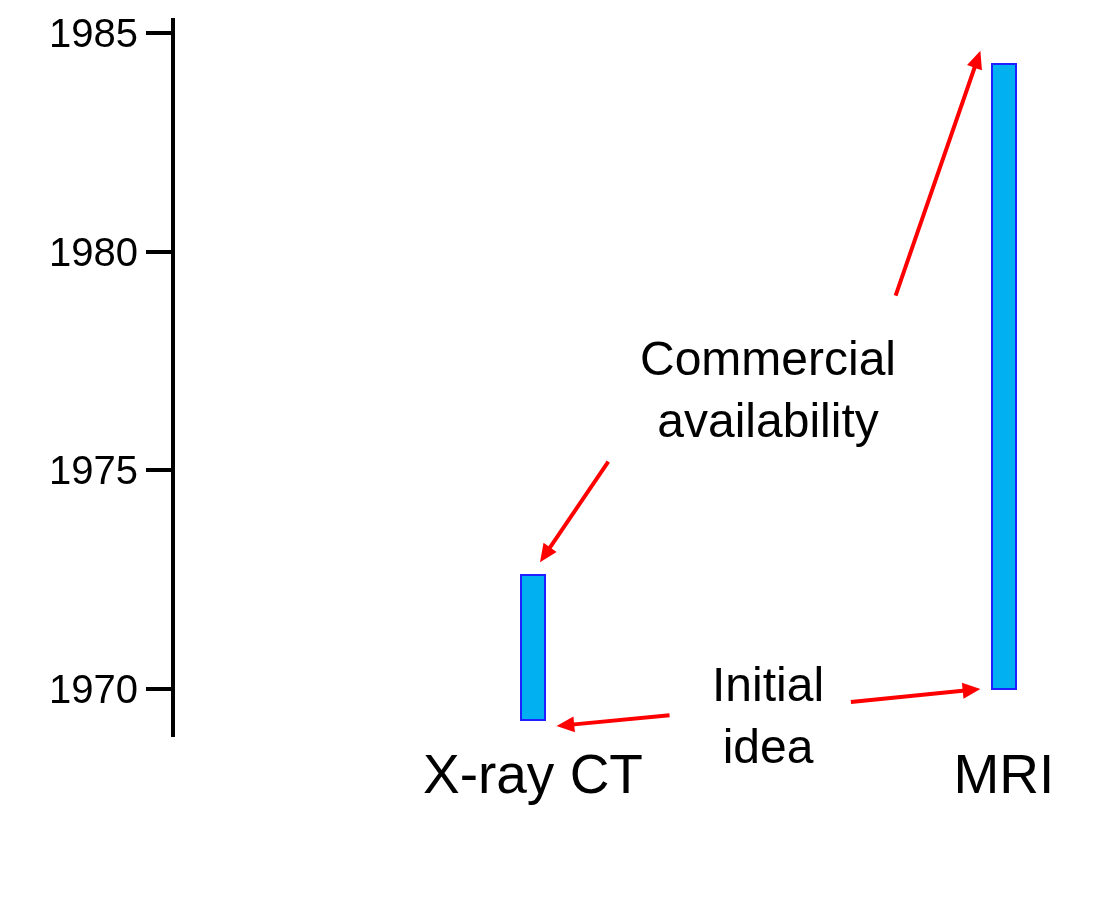 The width and height of the screenshot is (1094, 903). Describe the element at coordinates (532, 774) in the screenshot. I see `x-tick-label: X-ray CT` at that location.